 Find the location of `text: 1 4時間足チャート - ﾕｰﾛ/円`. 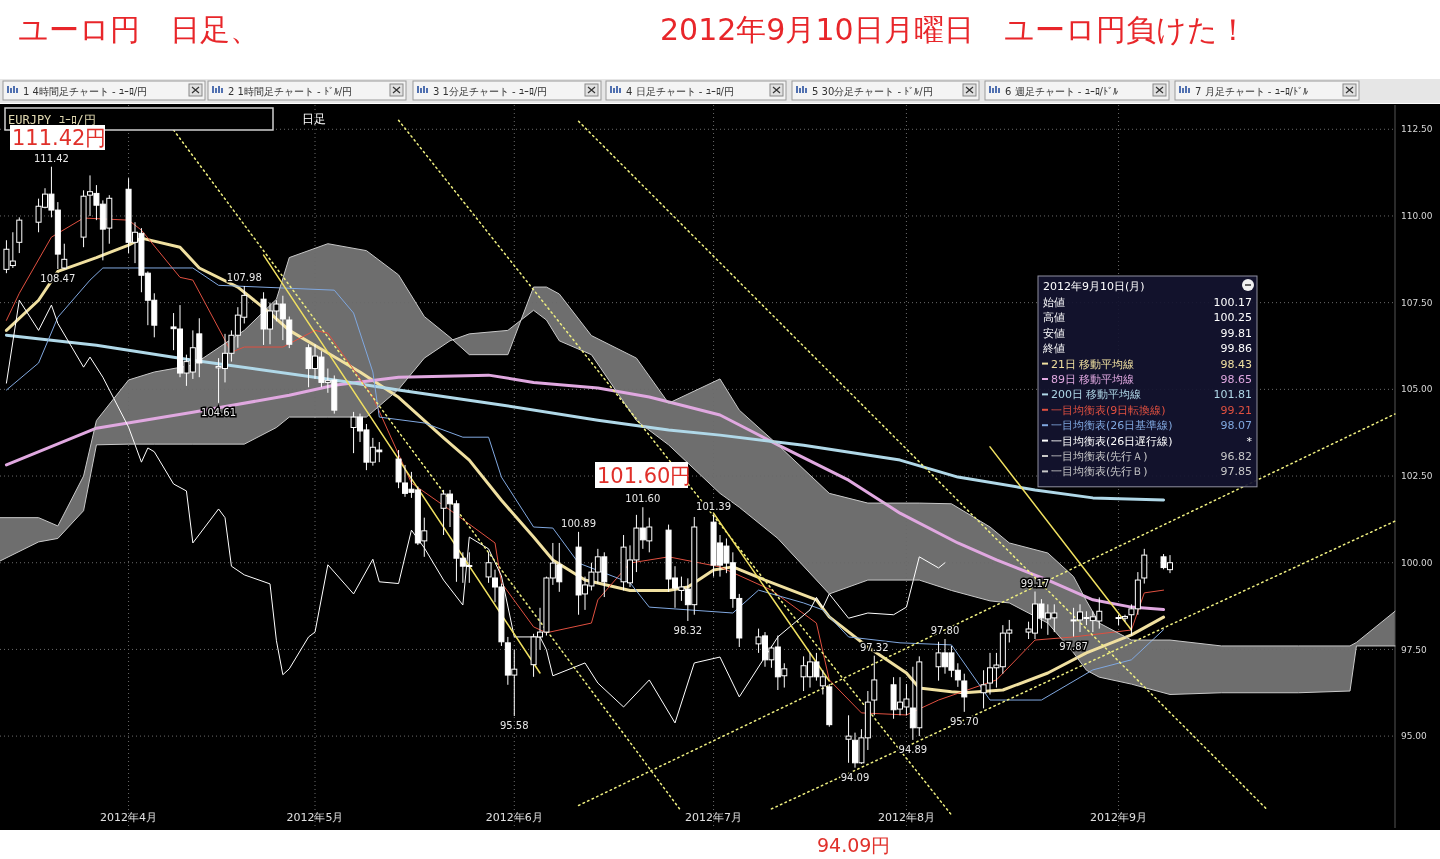

text: 1 4時間足チャート - ﾕｰﾛ/円 is located at coordinates (85, 91).